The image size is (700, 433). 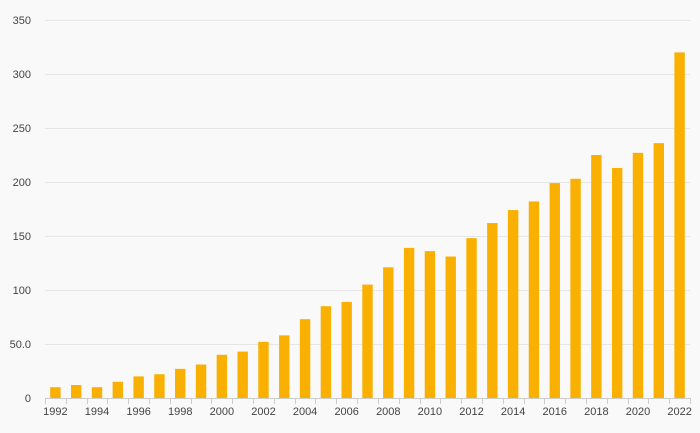 I want to click on y-tick-label: 100, so click(x=22, y=291).